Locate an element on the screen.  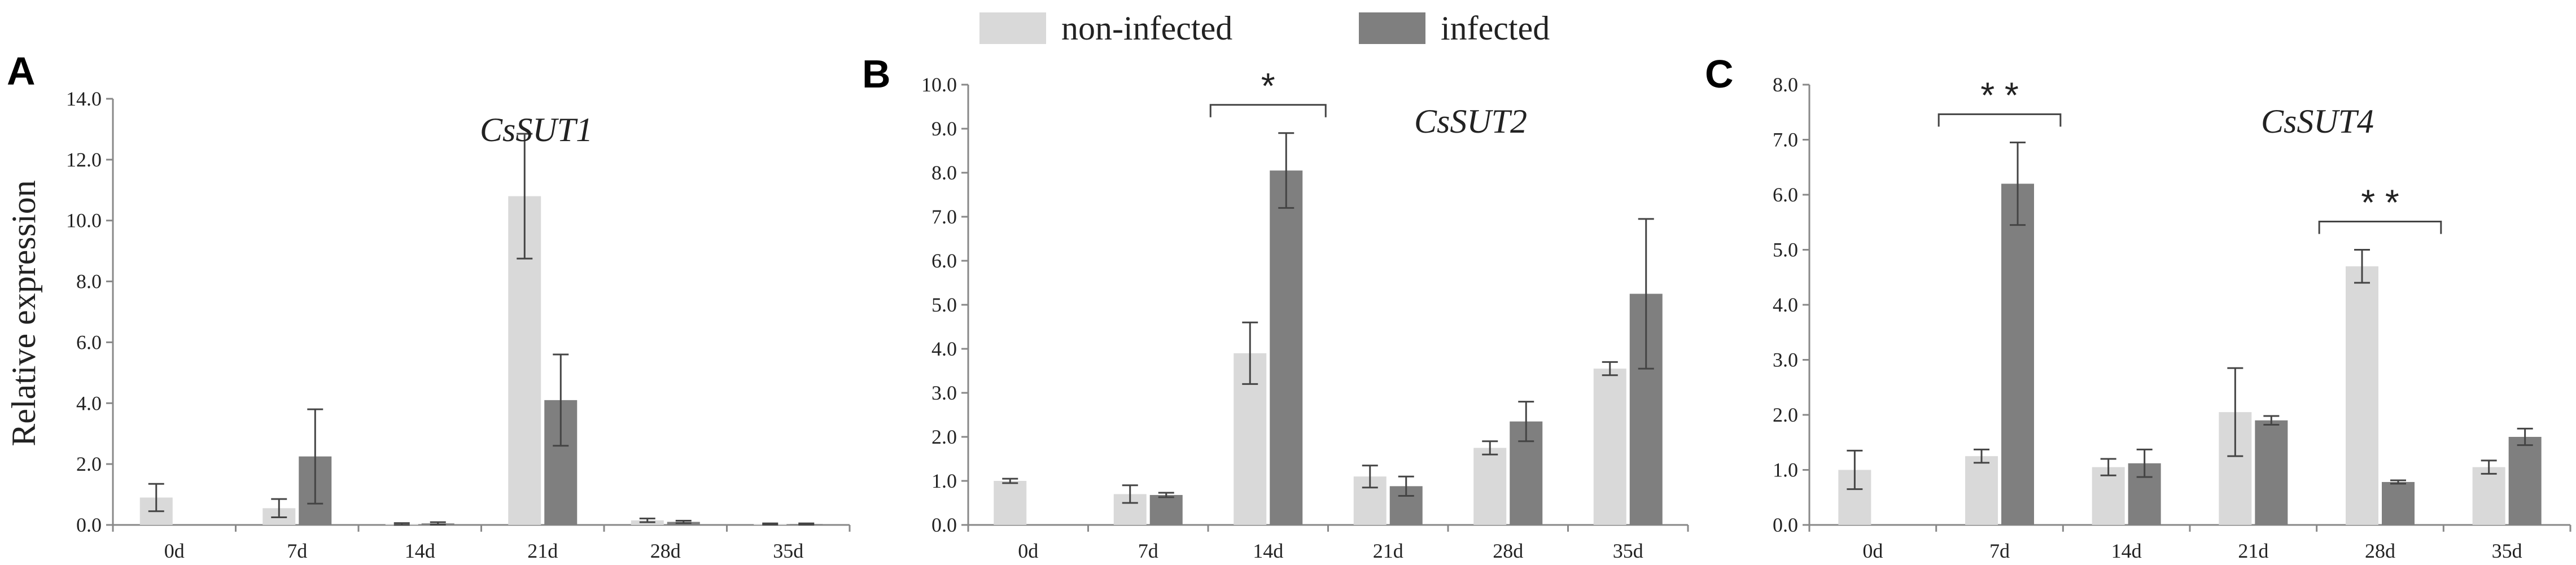
bar-non-infected-0d is located at coordinates (1010, 503).